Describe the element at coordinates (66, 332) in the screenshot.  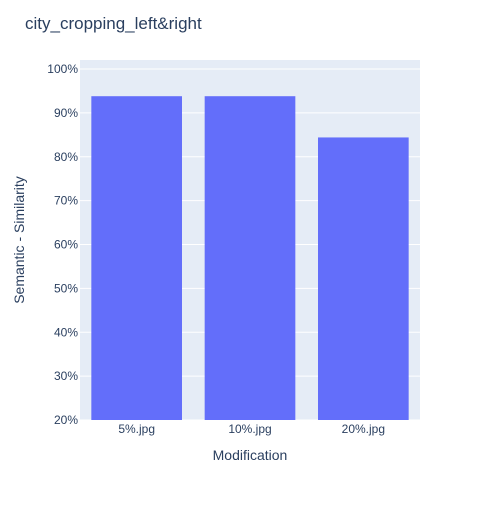
I see `y-tick-label: 40%` at that location.